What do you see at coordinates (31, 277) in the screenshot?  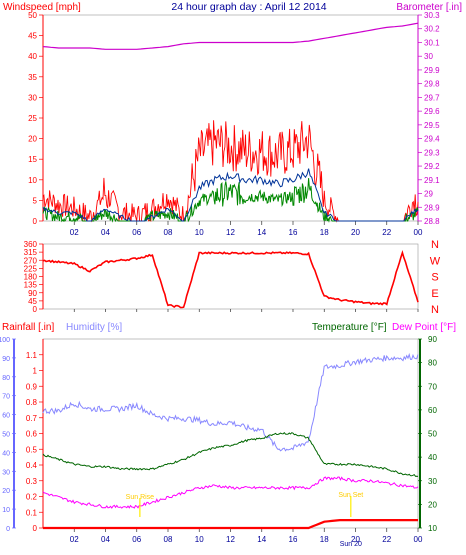 I see `direction-y-tick-label: 180` at bounding box center [31, 277].